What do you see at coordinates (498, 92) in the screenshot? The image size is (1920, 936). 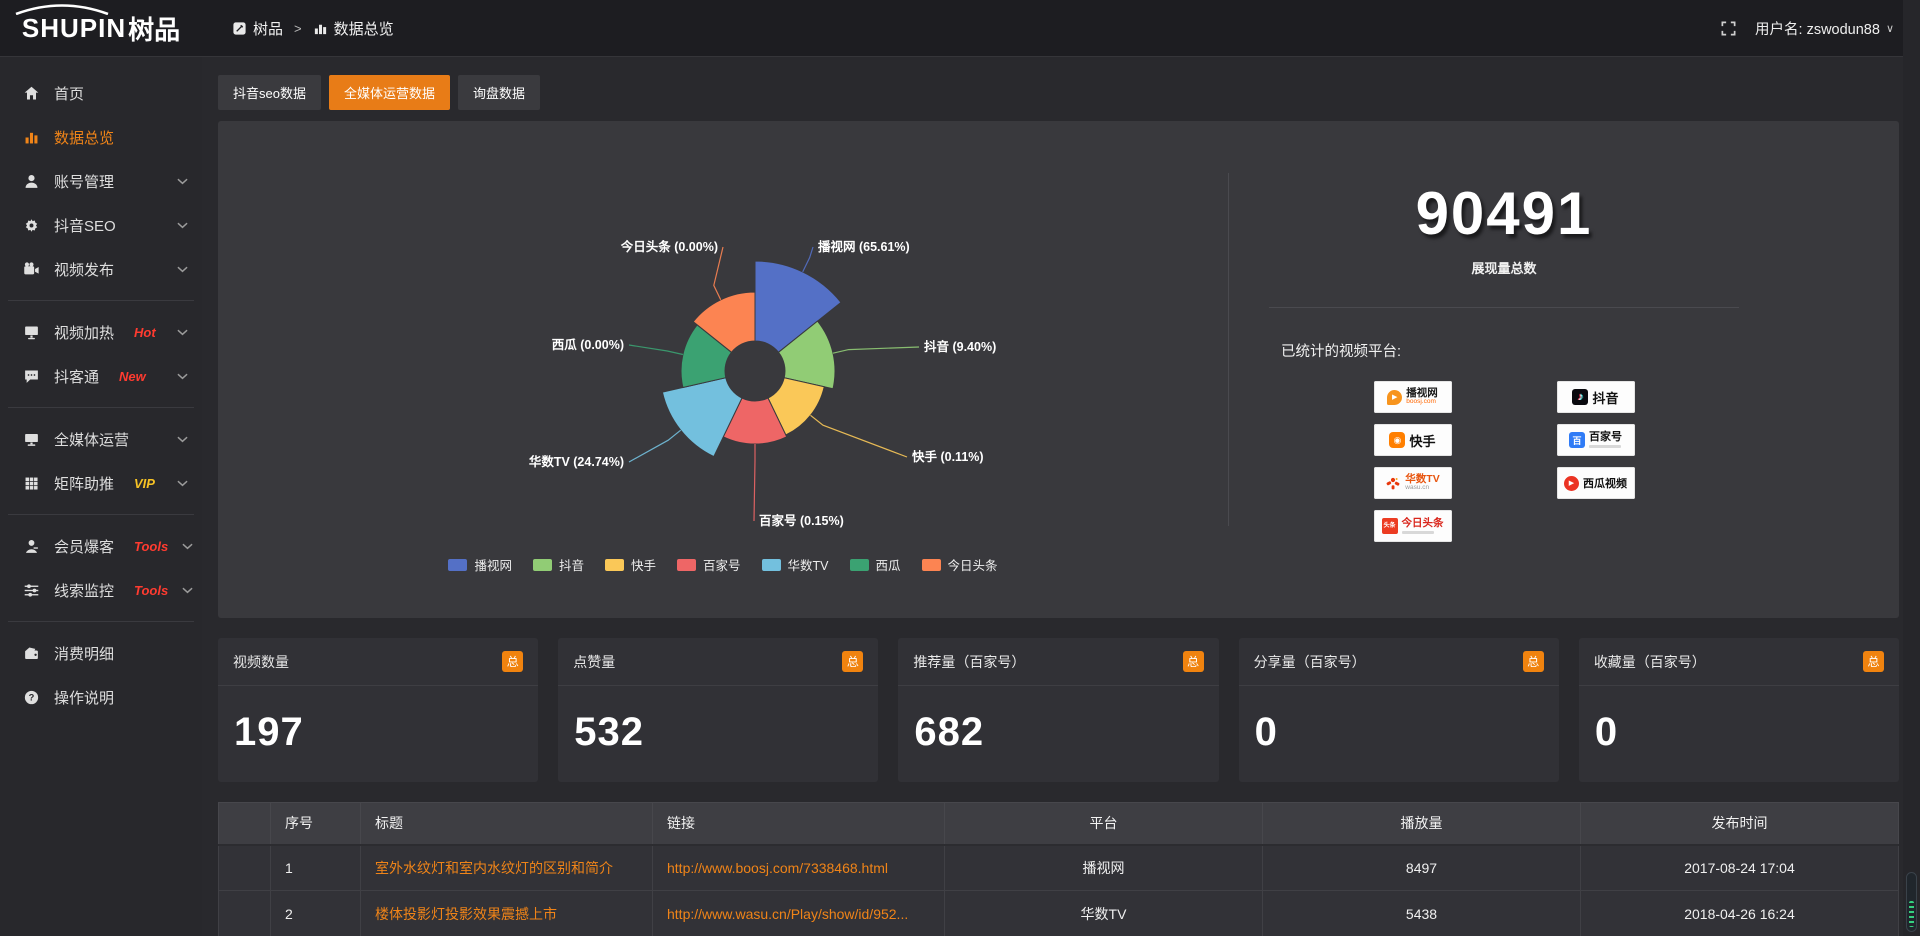 I see `tab-2: 询盘数据` at bounding box center [498, 92].